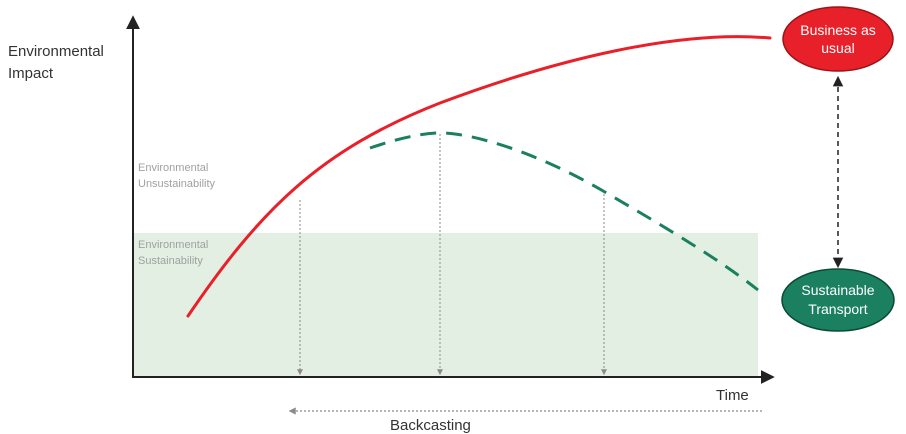 The width and height of the screenshot is (906, 434). Describe the element at coordinates (430, 425) in the screenshot. I see `backcasting-label: Backcasting` at that location.